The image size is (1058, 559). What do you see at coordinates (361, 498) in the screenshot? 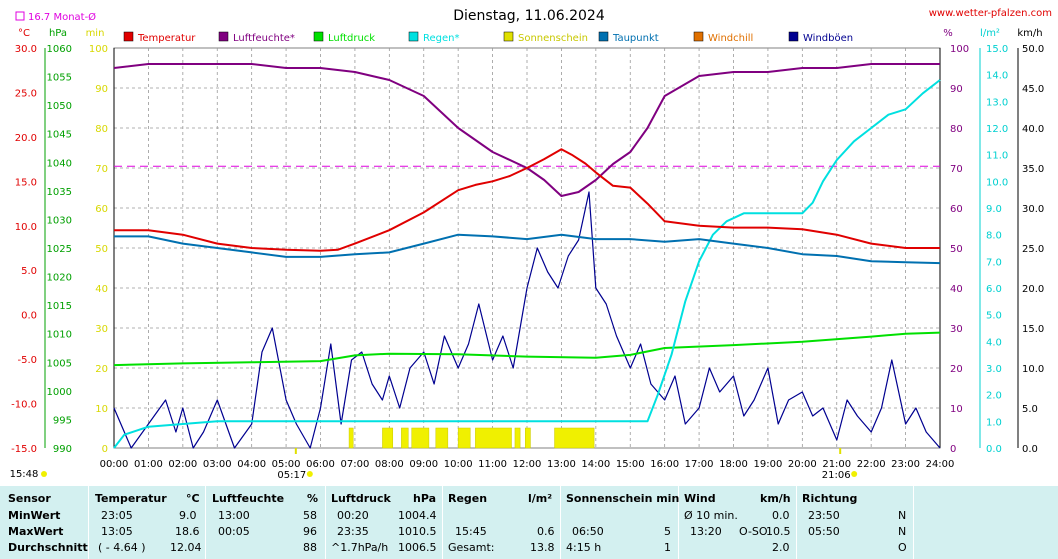
I see `pressure-header: Luftdruck` at bounding box center [361, 498].